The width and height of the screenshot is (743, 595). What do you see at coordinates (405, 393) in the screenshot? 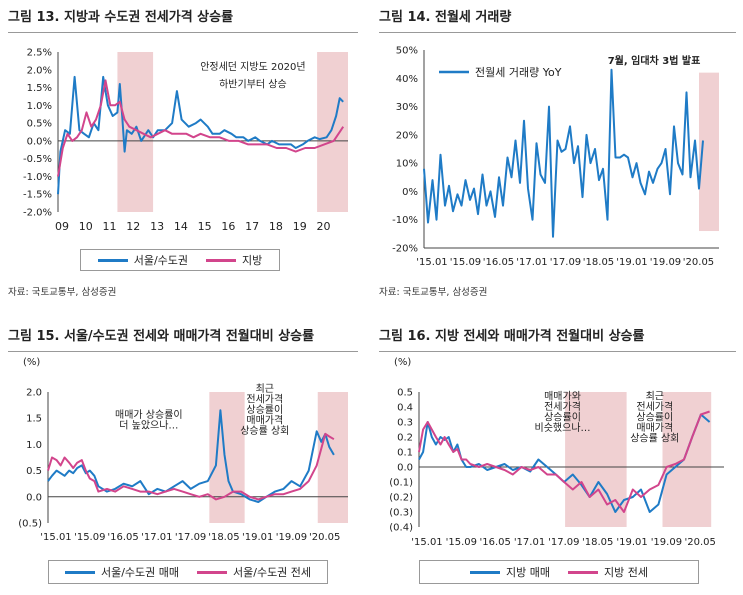
I see `y-tick-label: 0.5` at bounding box center [405, 393].